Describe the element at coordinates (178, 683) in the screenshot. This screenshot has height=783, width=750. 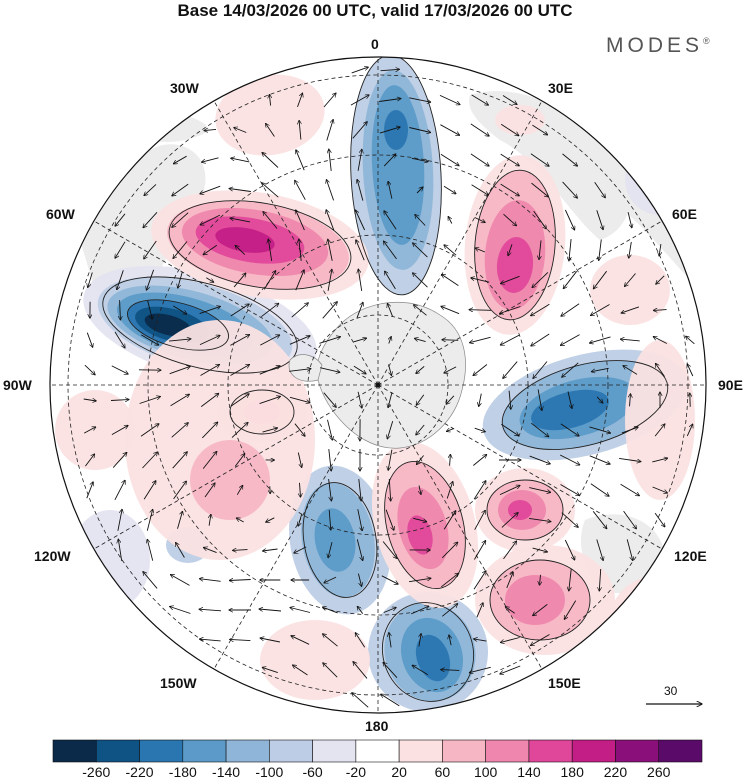
I see `lon-label-150w: 150W` at that location.